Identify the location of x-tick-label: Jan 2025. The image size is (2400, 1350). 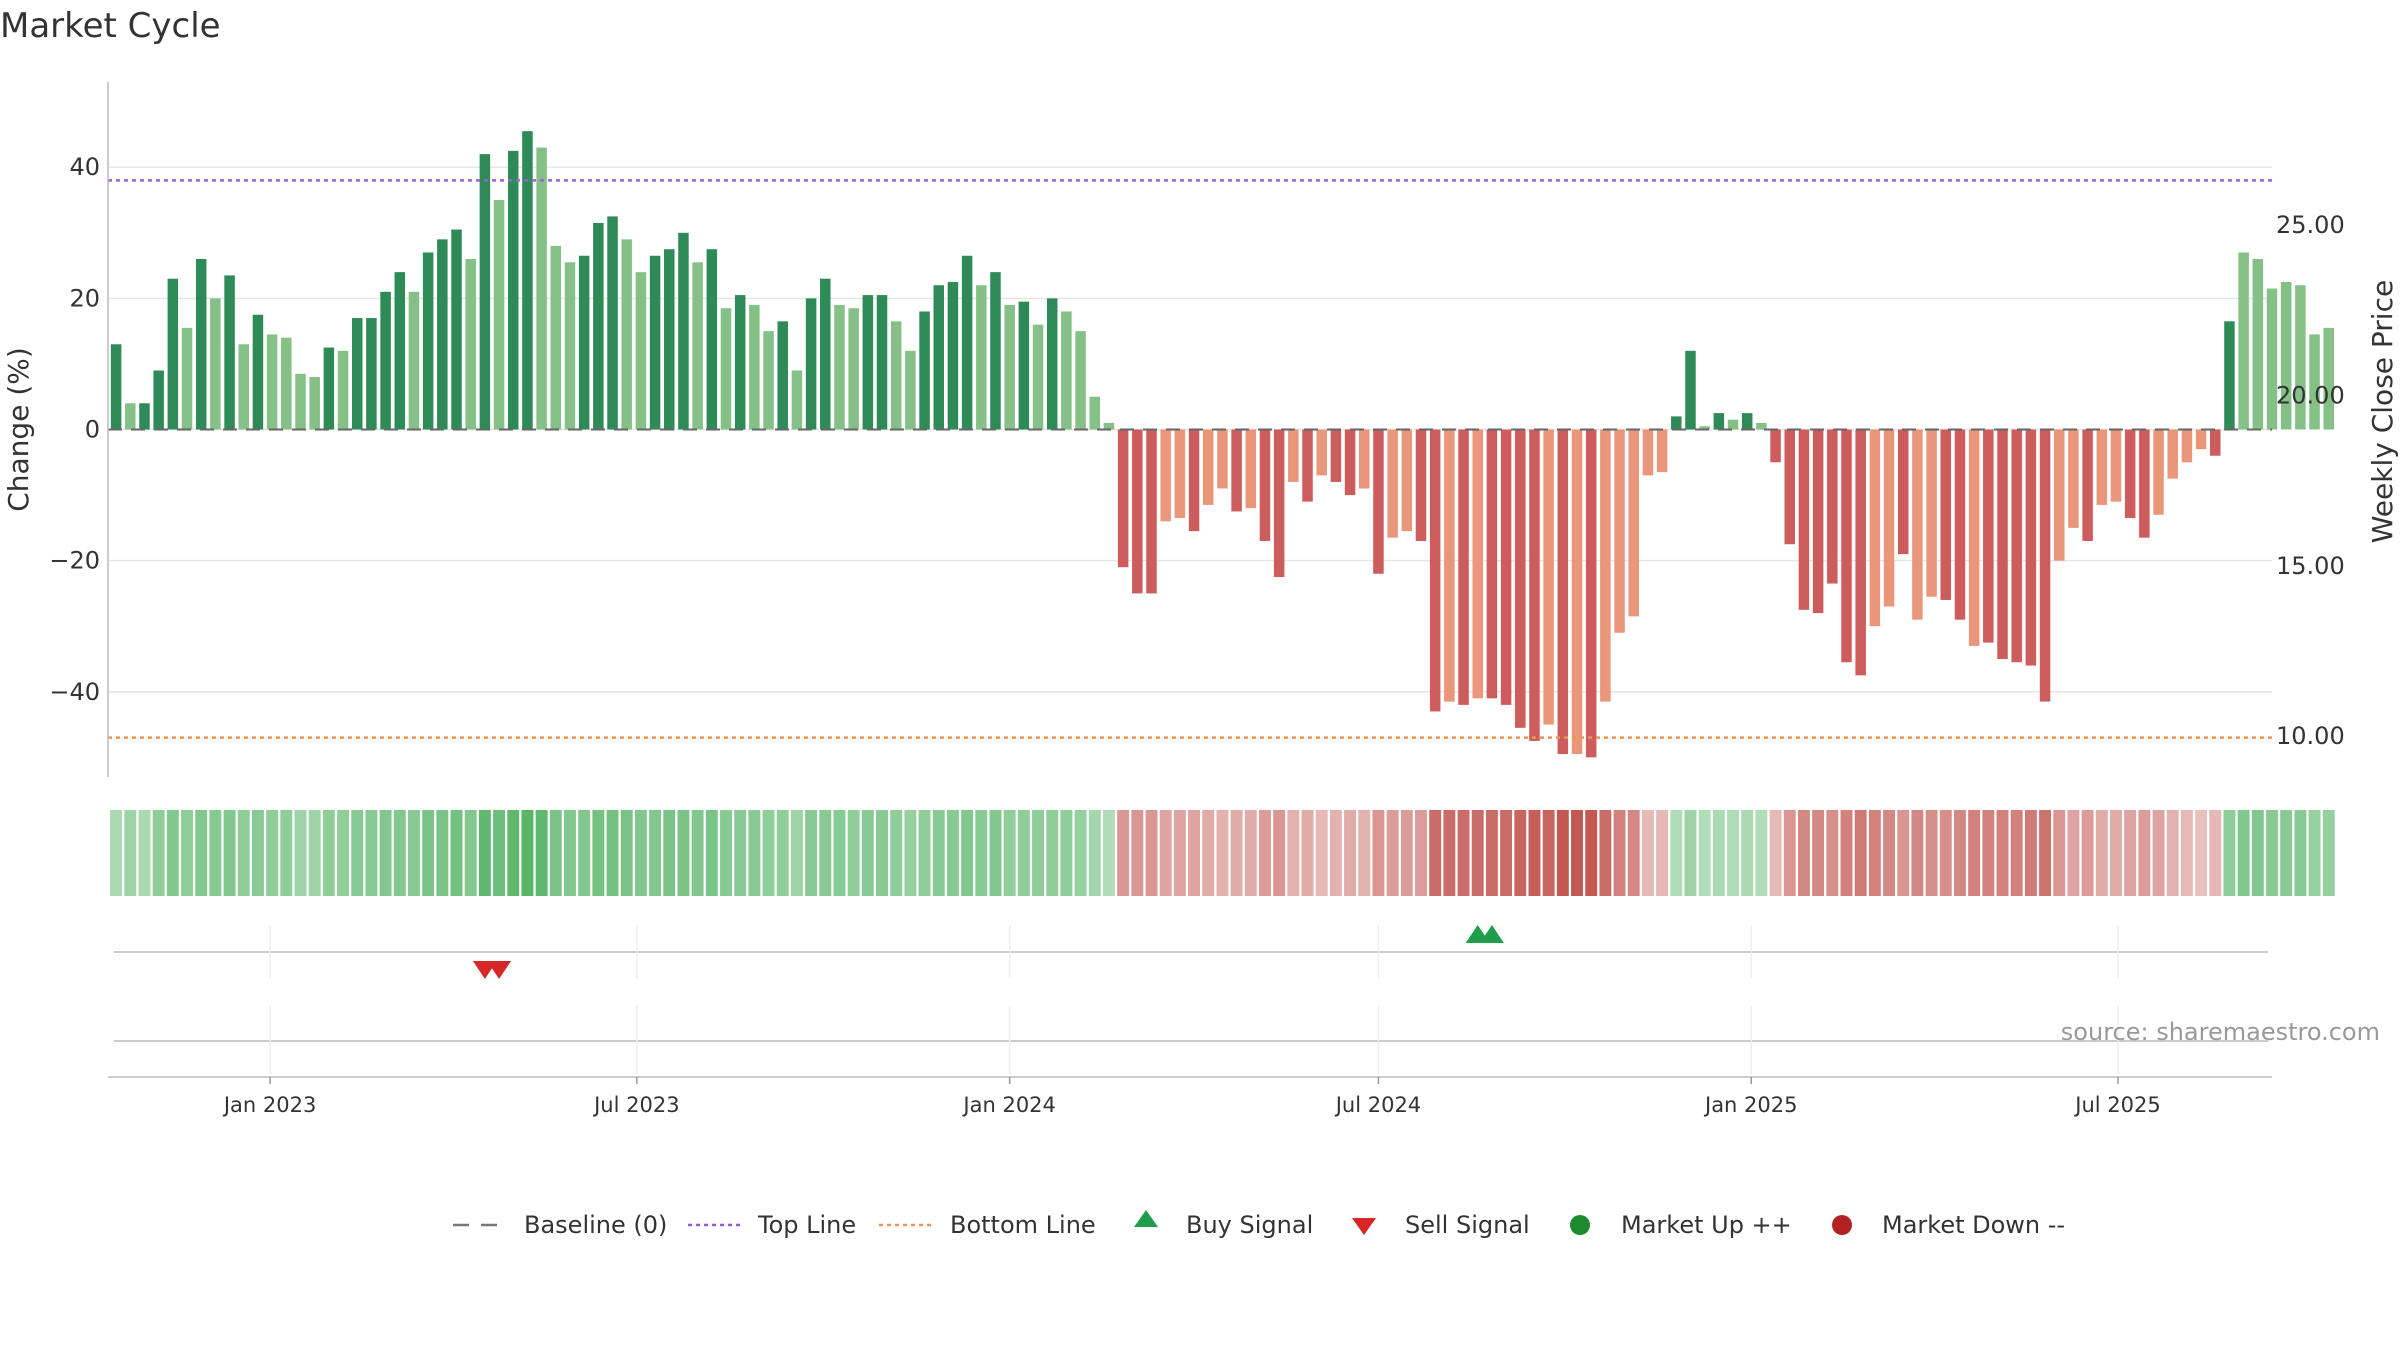
(1750, 1105).